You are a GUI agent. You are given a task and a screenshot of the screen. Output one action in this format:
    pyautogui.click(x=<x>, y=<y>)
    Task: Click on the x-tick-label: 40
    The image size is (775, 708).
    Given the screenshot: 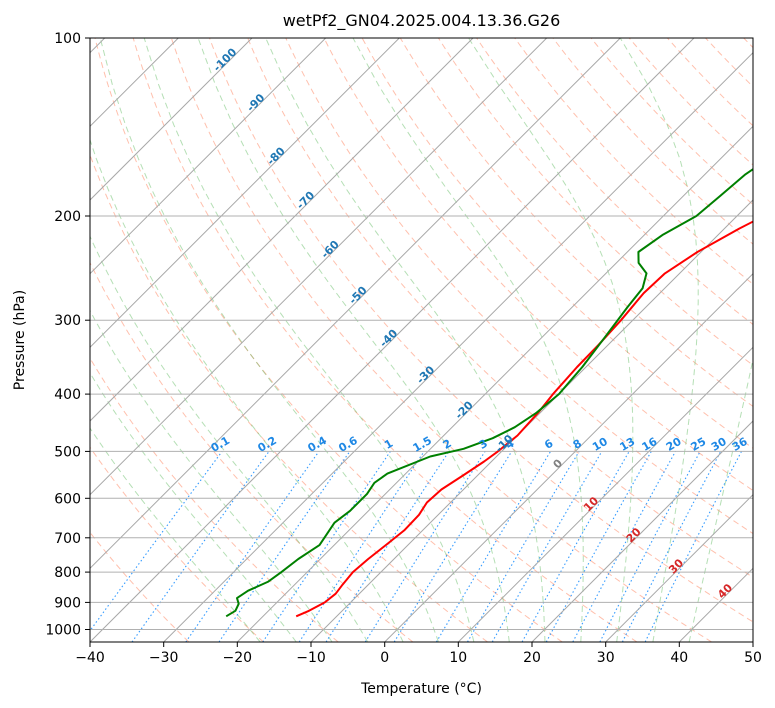 What is the action you would take?
    pyautogui.click(x=679, y=658)
    